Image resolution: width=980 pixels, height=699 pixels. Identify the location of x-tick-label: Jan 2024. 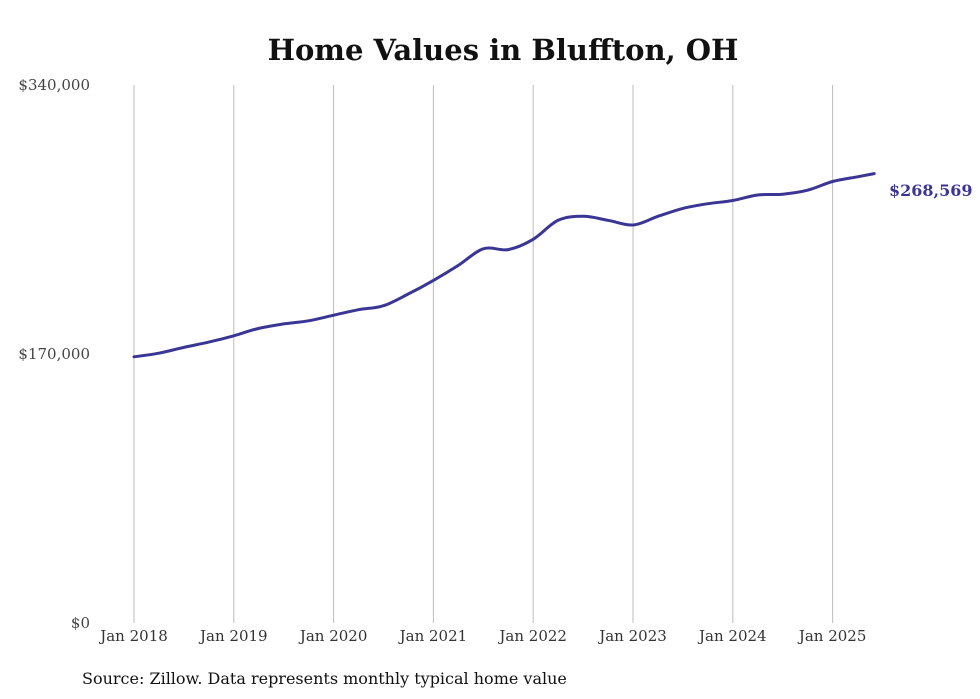
(732, 636).